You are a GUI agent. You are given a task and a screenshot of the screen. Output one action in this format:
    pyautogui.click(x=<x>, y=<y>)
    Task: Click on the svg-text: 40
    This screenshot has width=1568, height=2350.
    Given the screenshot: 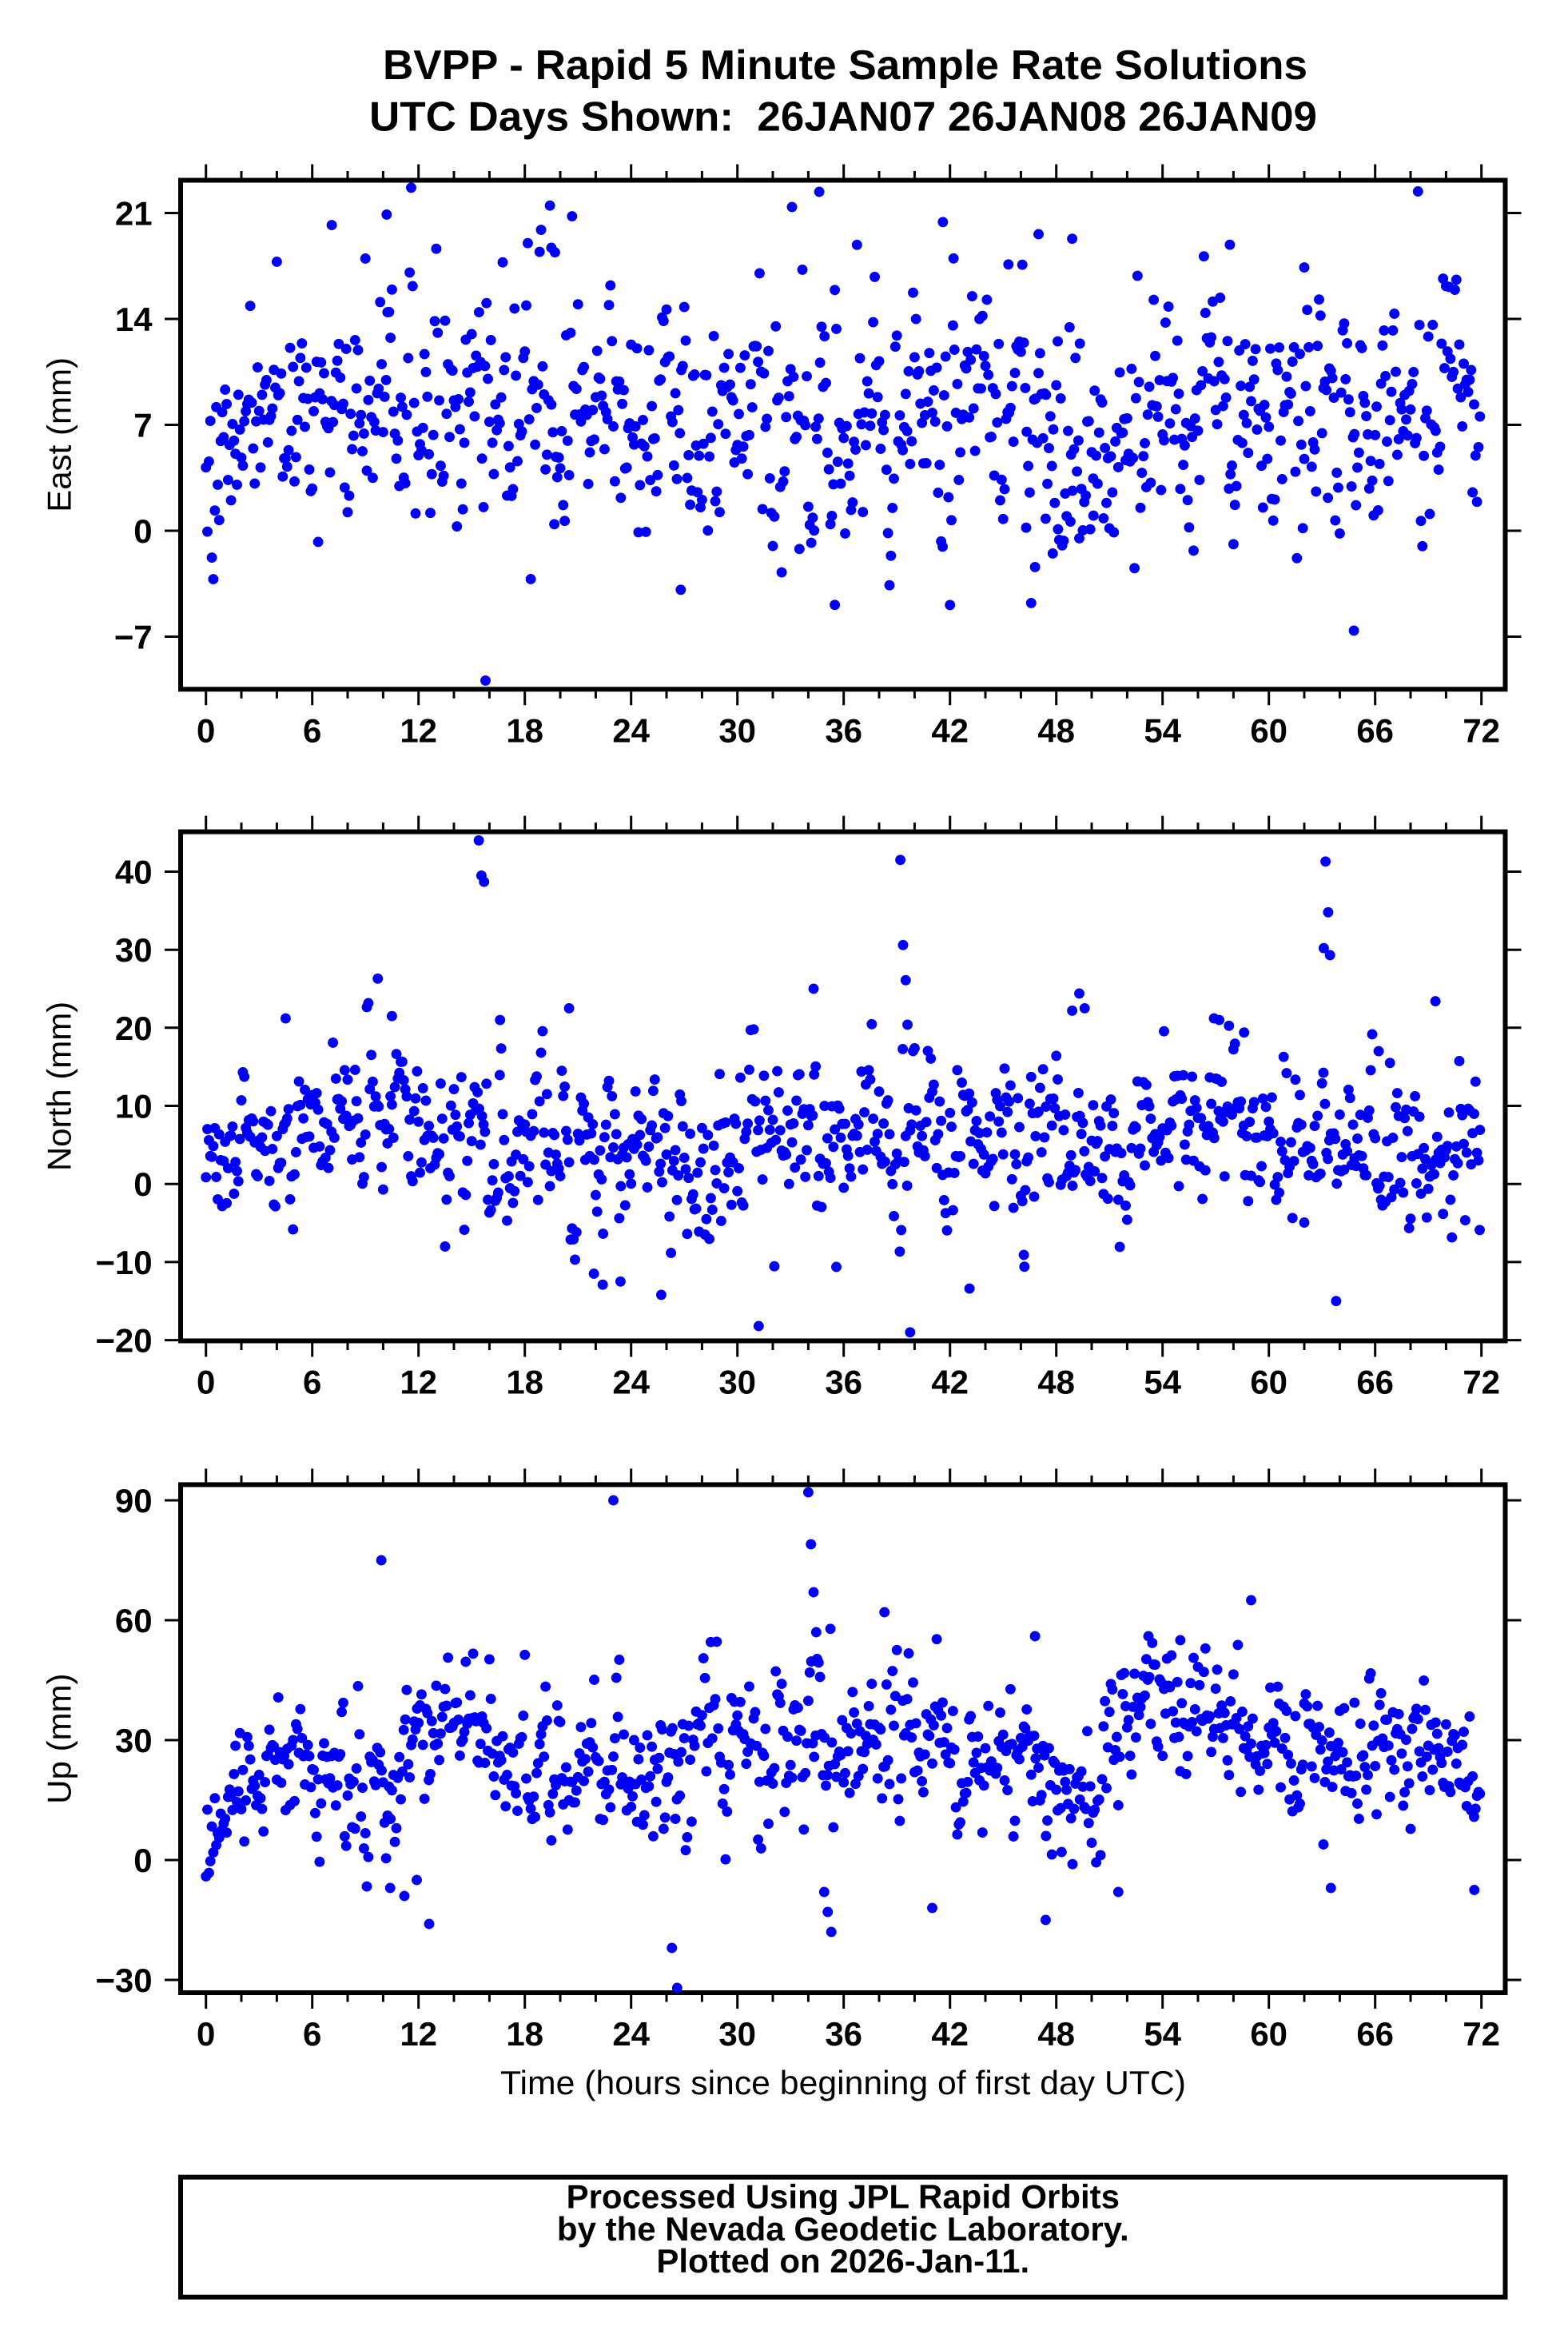 What is the action you would take?
    pyautogui.click(x=134, y=873)
    